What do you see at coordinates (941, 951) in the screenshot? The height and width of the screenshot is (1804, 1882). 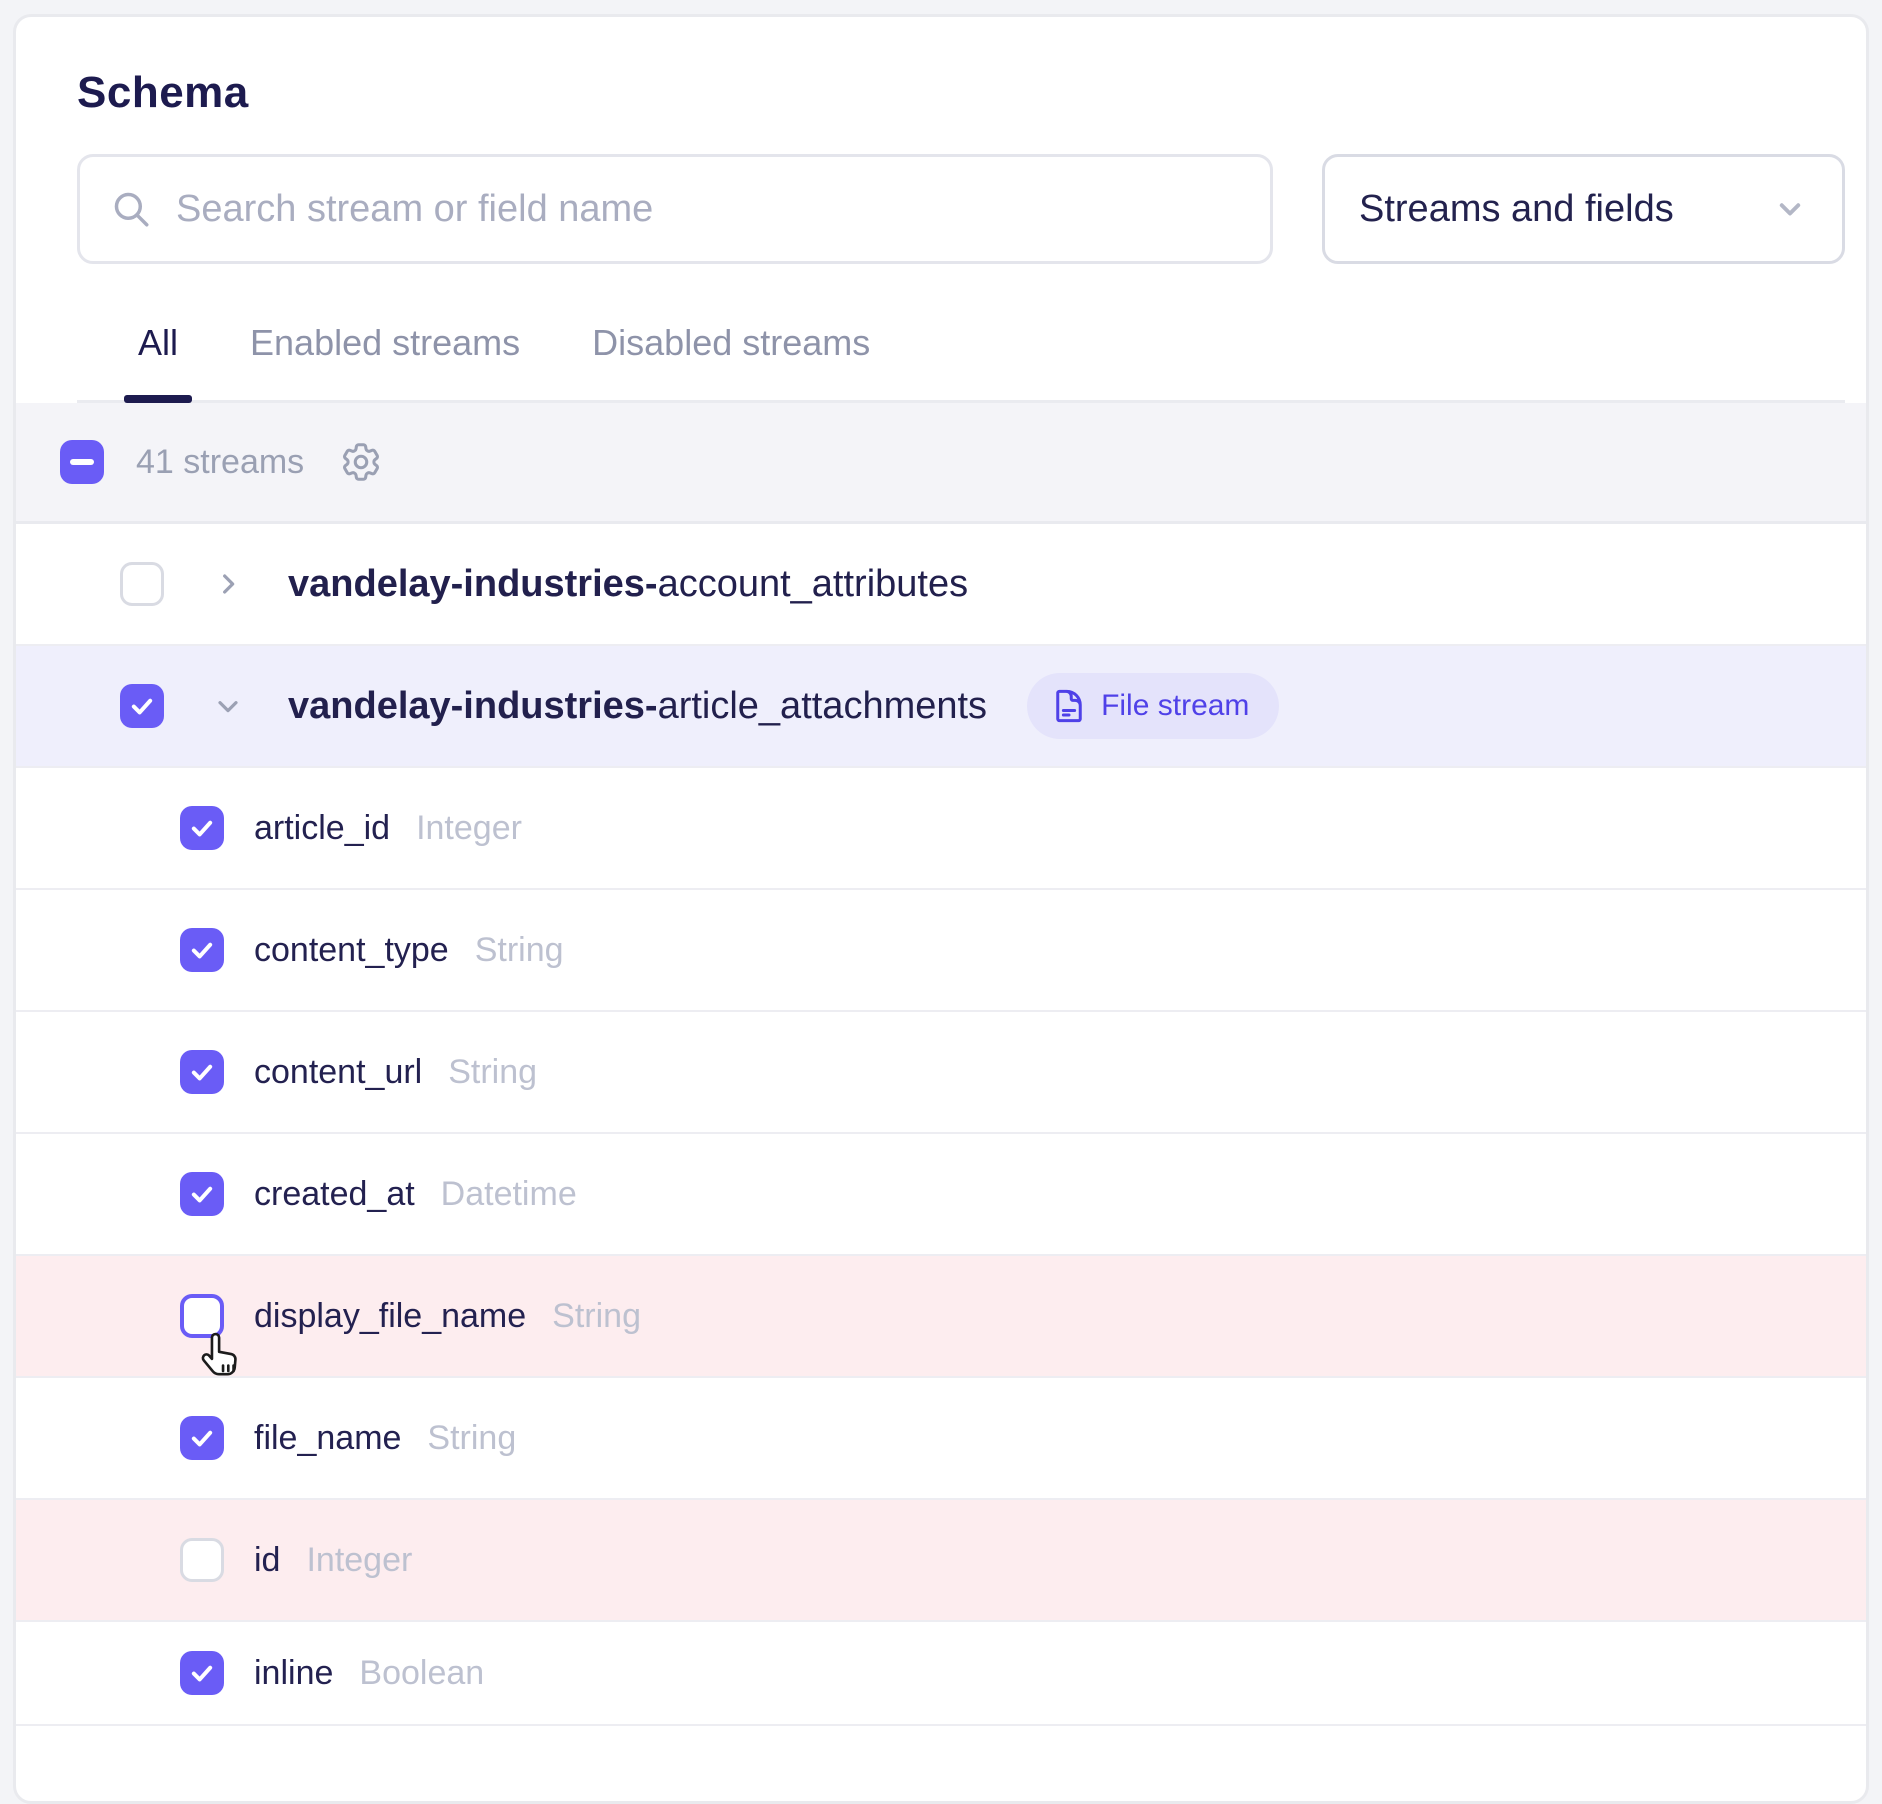 I see `field-row: content_type String` at bounding box center [941, 951].